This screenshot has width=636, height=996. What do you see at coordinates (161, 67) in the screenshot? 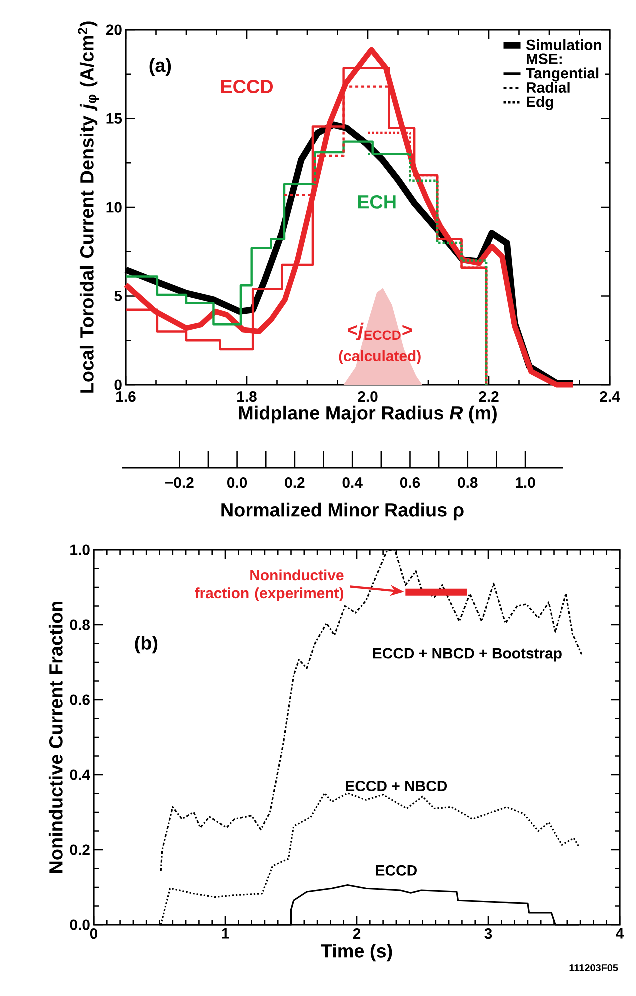
I see `annotation: (a)` at bounding box center [161, 67].